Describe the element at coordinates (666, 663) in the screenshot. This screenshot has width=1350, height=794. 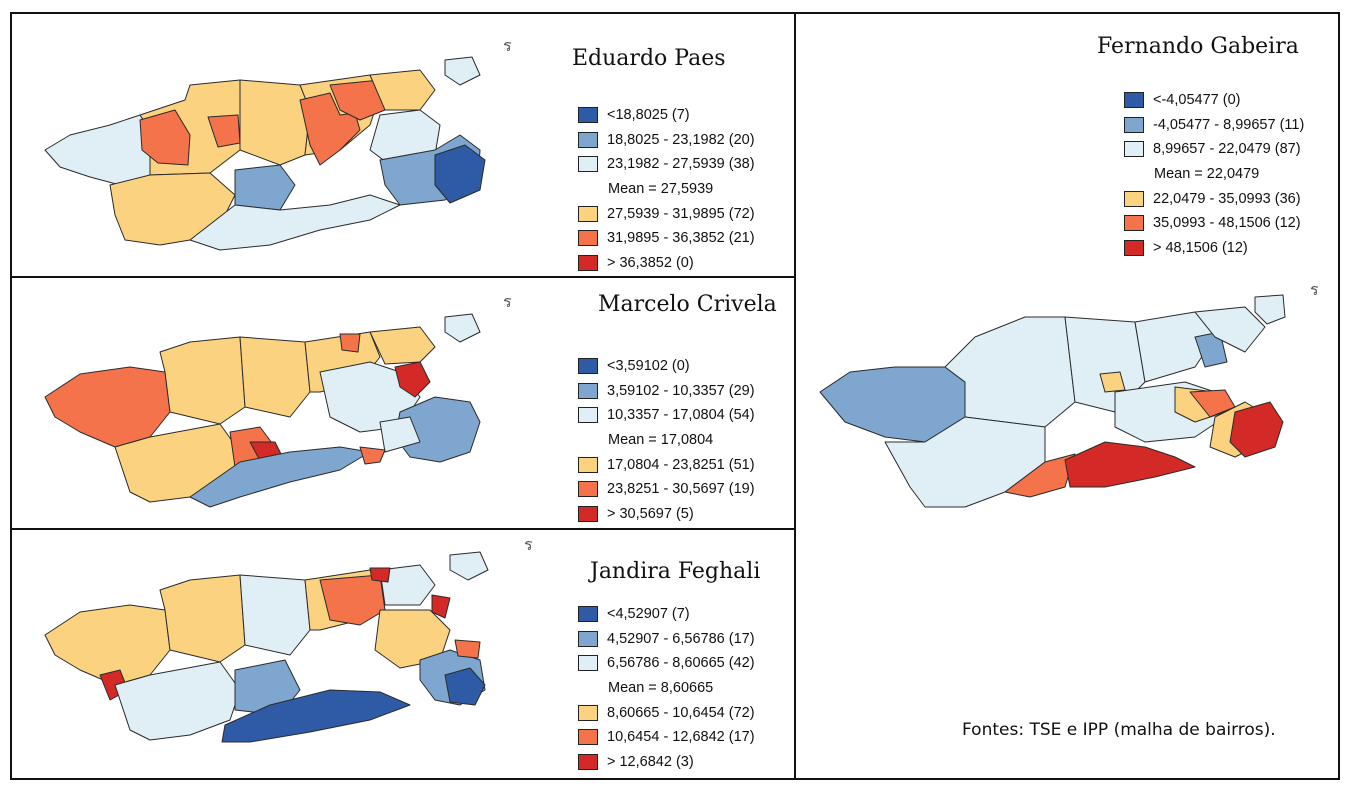
I see `legend-item: 6,56786 - 8,60665 (42)` at that location.